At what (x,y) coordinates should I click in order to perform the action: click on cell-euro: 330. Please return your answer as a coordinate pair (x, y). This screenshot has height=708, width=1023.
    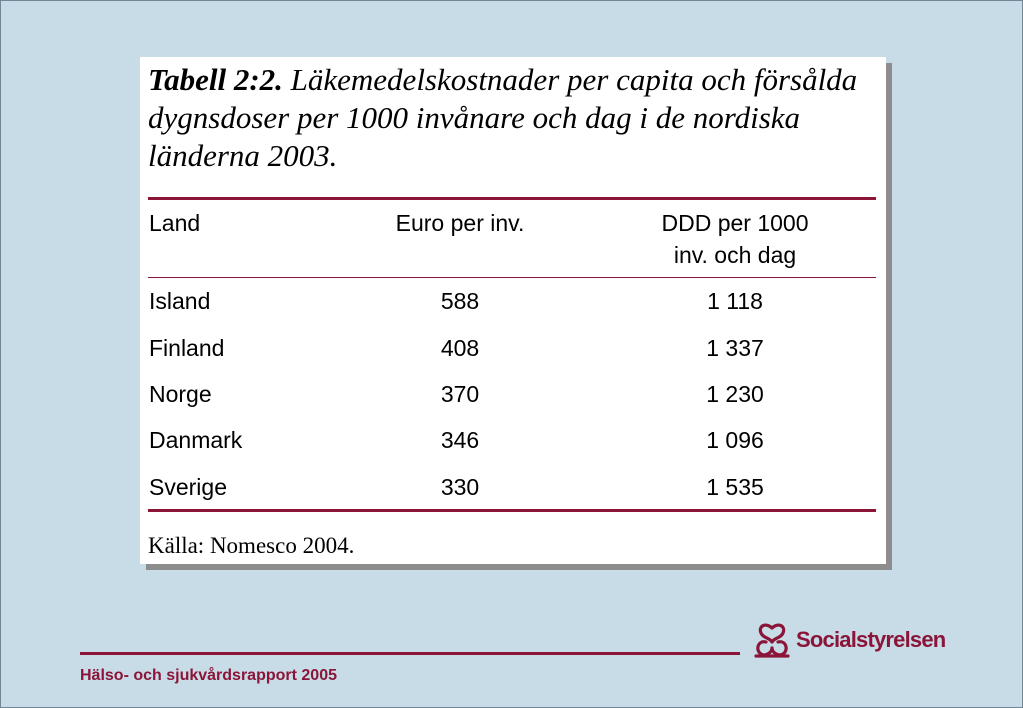
    Looking at the image, I should click on (460, 487).